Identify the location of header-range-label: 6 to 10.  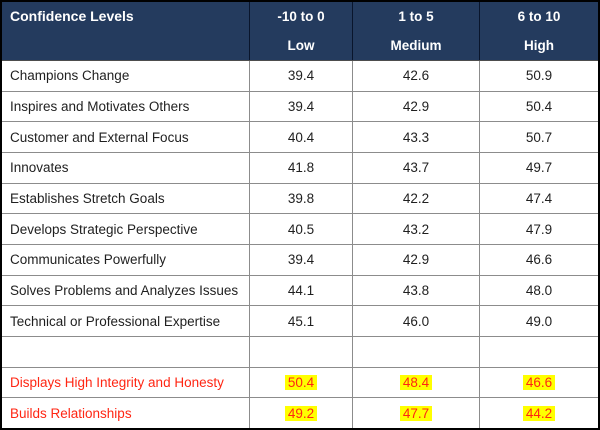
(539, 16).